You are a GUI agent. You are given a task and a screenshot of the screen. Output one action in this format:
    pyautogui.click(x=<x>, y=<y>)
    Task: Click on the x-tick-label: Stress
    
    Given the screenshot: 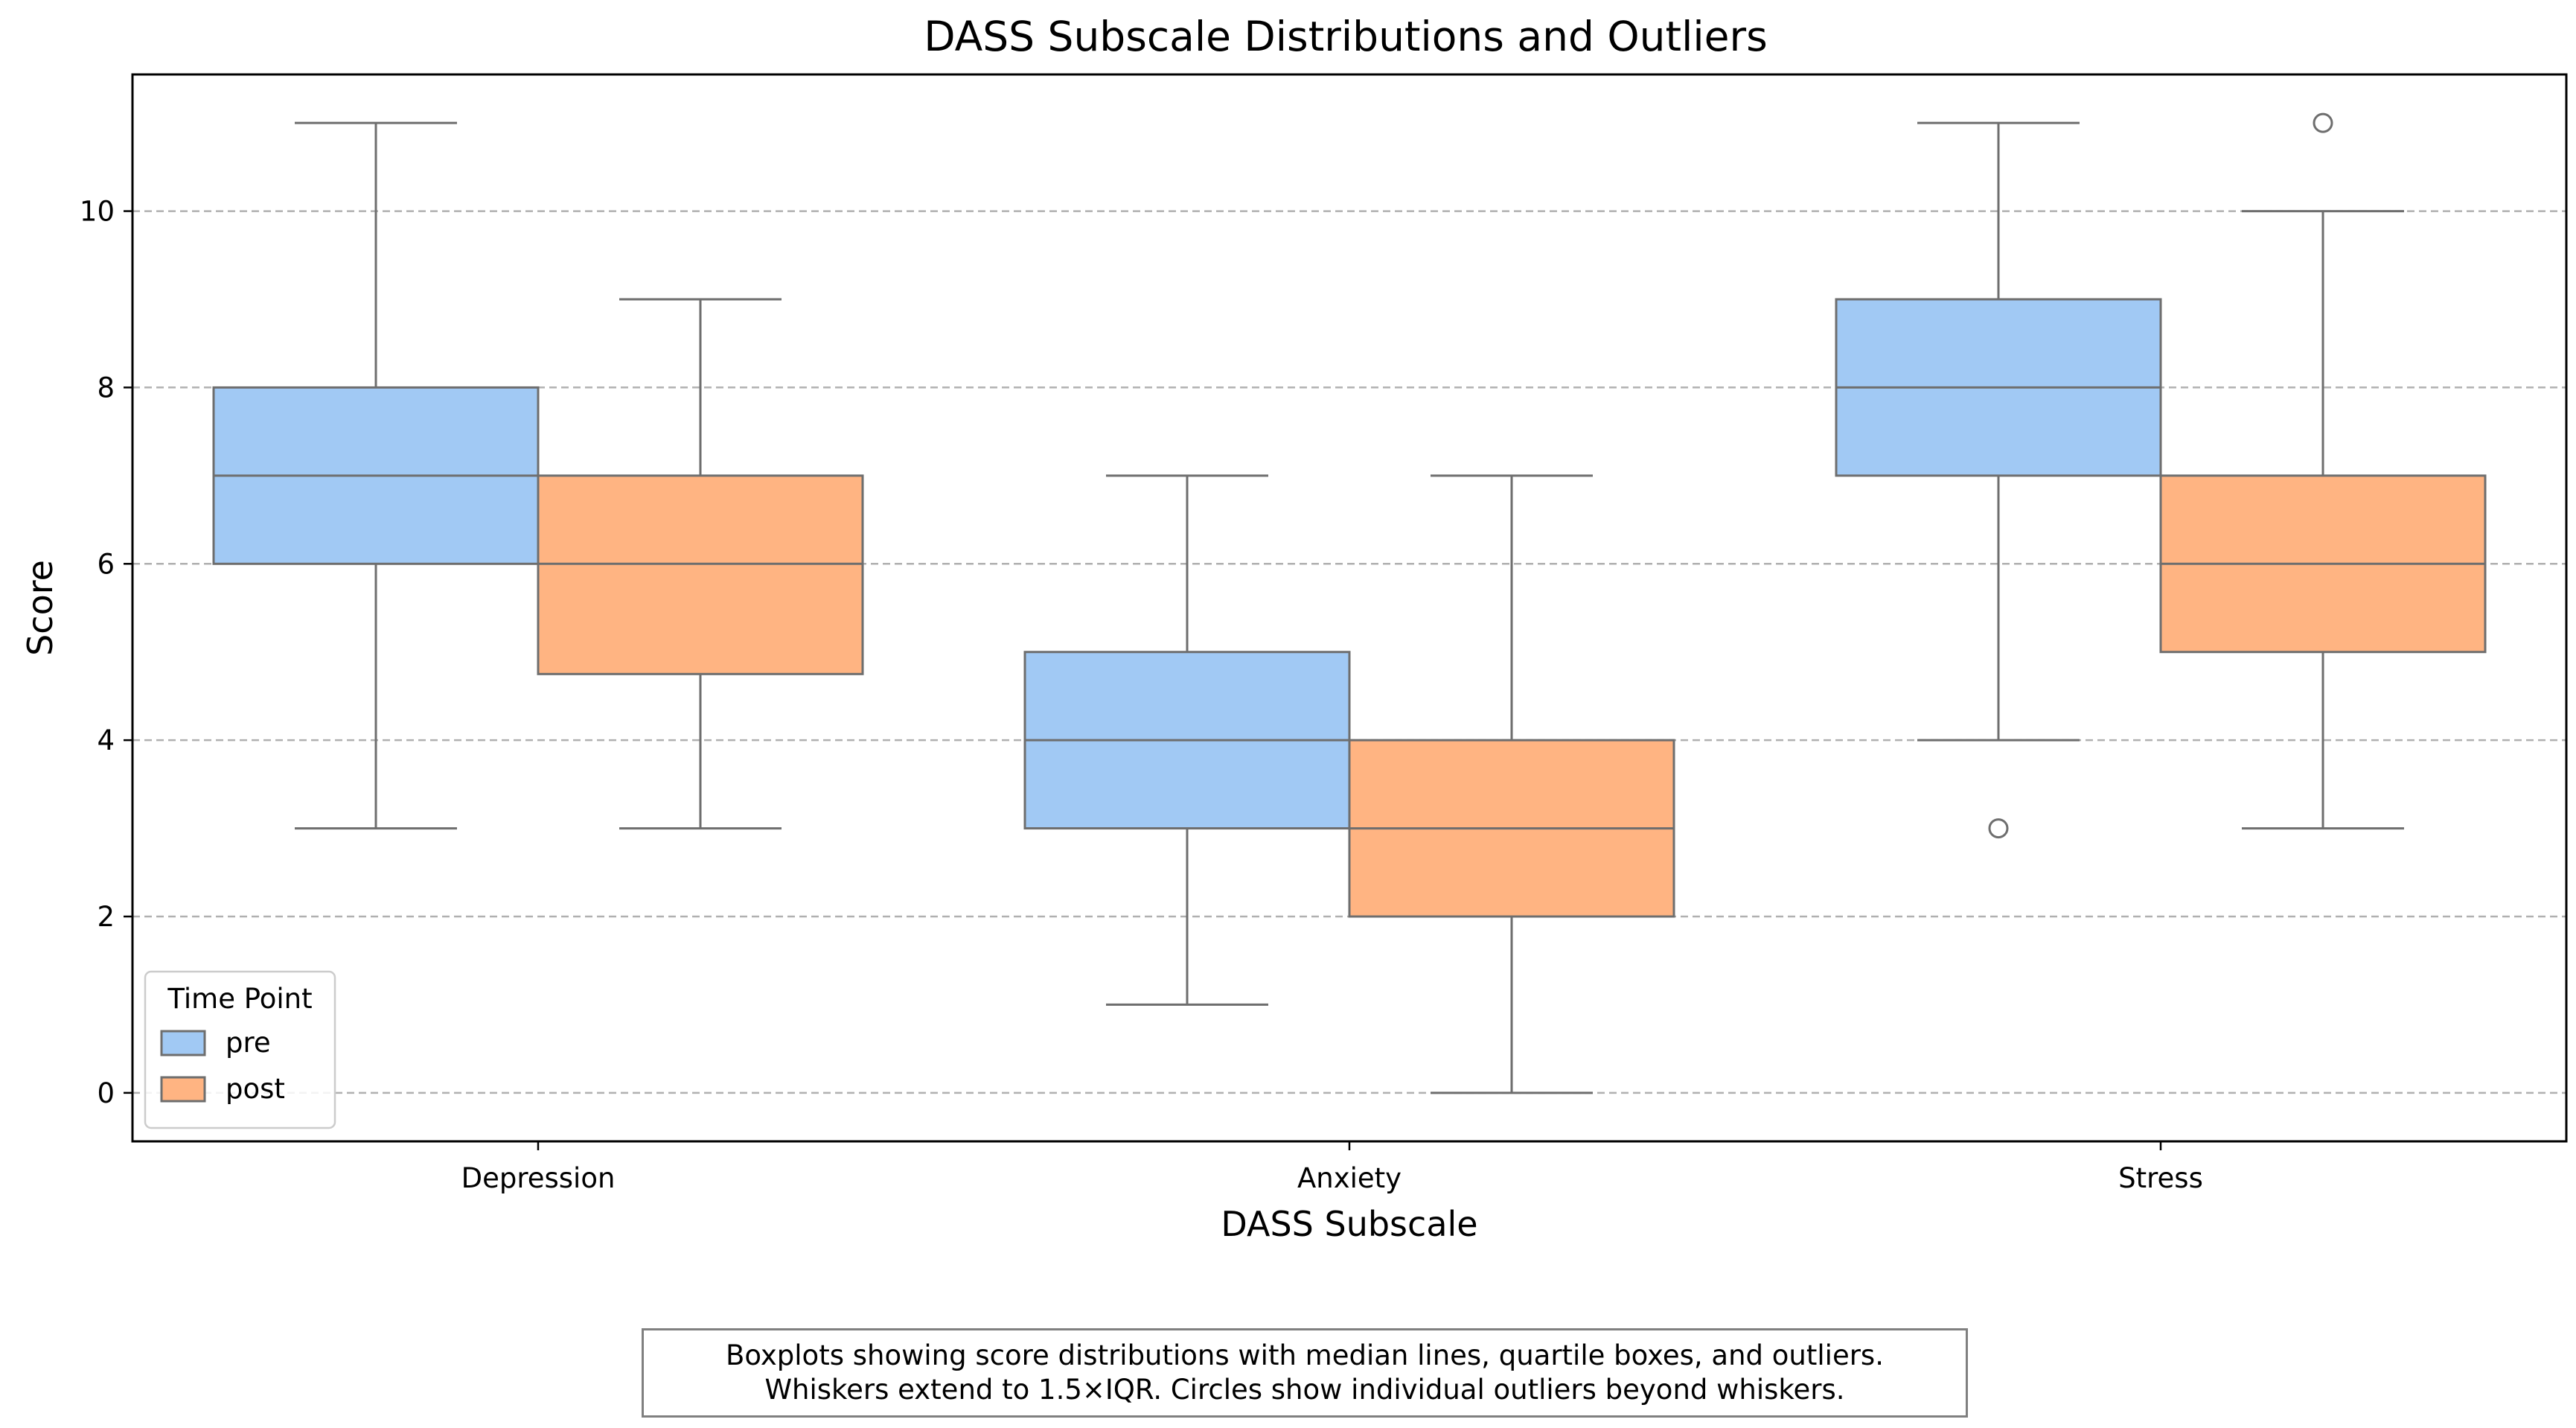 What is the action you would take?
    pyautogui.click(x=2160, y=1178)
    